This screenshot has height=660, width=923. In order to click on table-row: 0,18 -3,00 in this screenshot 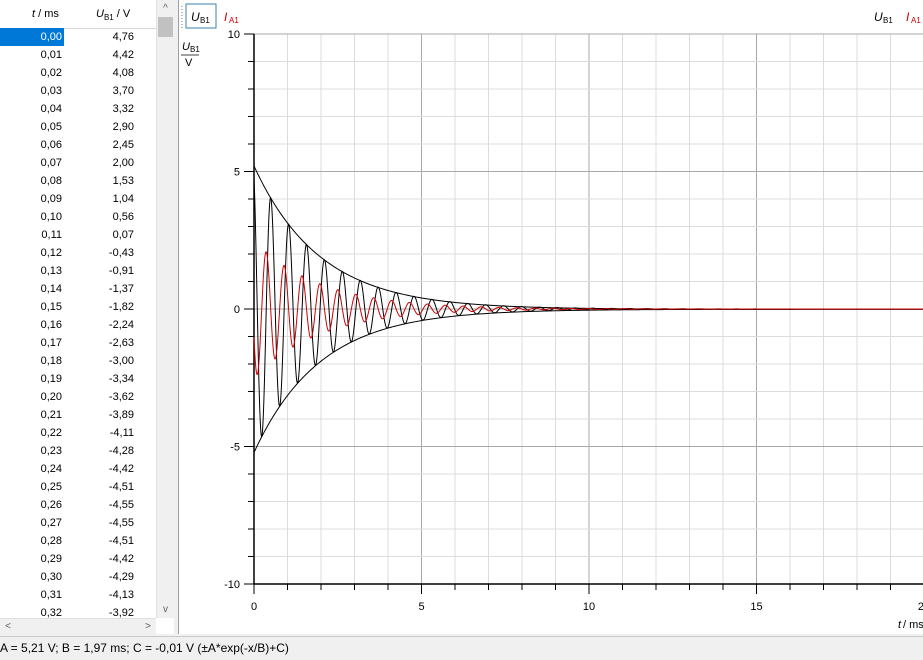, I will do `click(78, 361)`.